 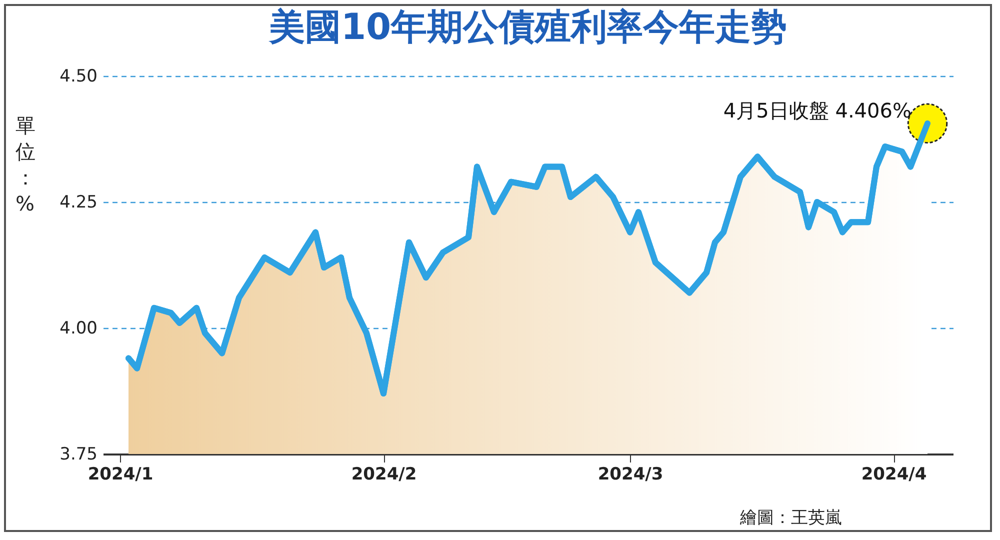 I want to click on text: 繪圖：王英嵐, so click(x=791, y=518).